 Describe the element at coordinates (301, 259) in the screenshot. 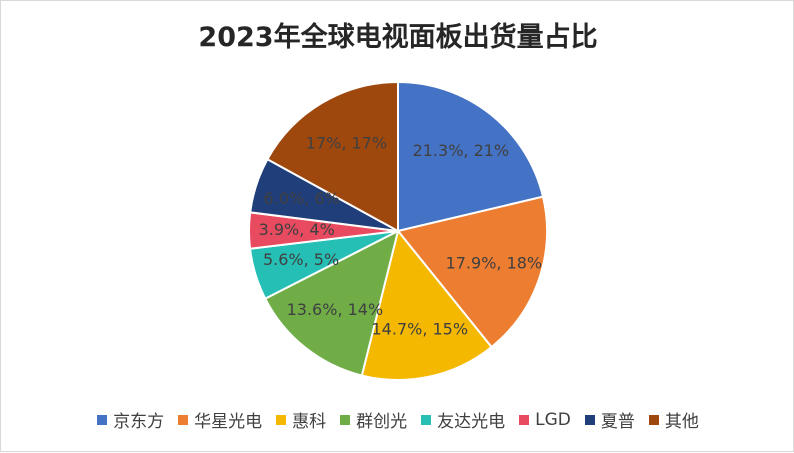

I see `data-label-5: 5.6%, 5%` at that location.